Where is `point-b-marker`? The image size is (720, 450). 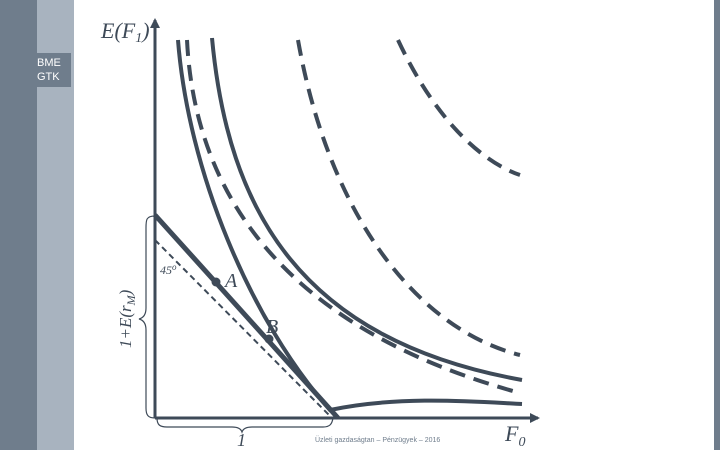
point-b-marker is located at coordinates (269, 339).